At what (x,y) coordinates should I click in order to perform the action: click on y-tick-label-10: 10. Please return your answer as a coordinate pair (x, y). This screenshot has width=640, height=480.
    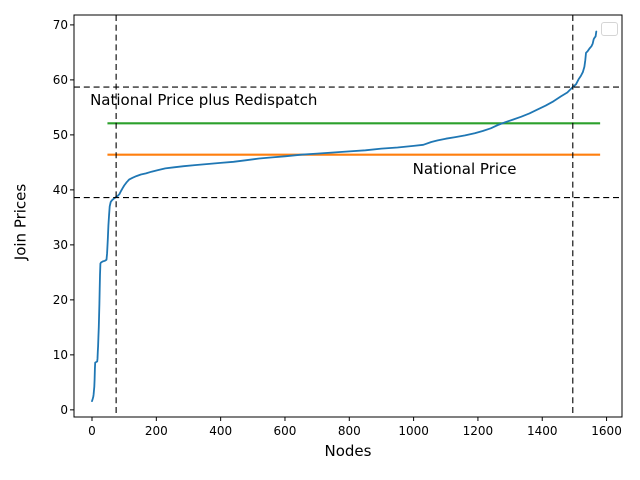
    Looking at the image, I should click on (60, 354).